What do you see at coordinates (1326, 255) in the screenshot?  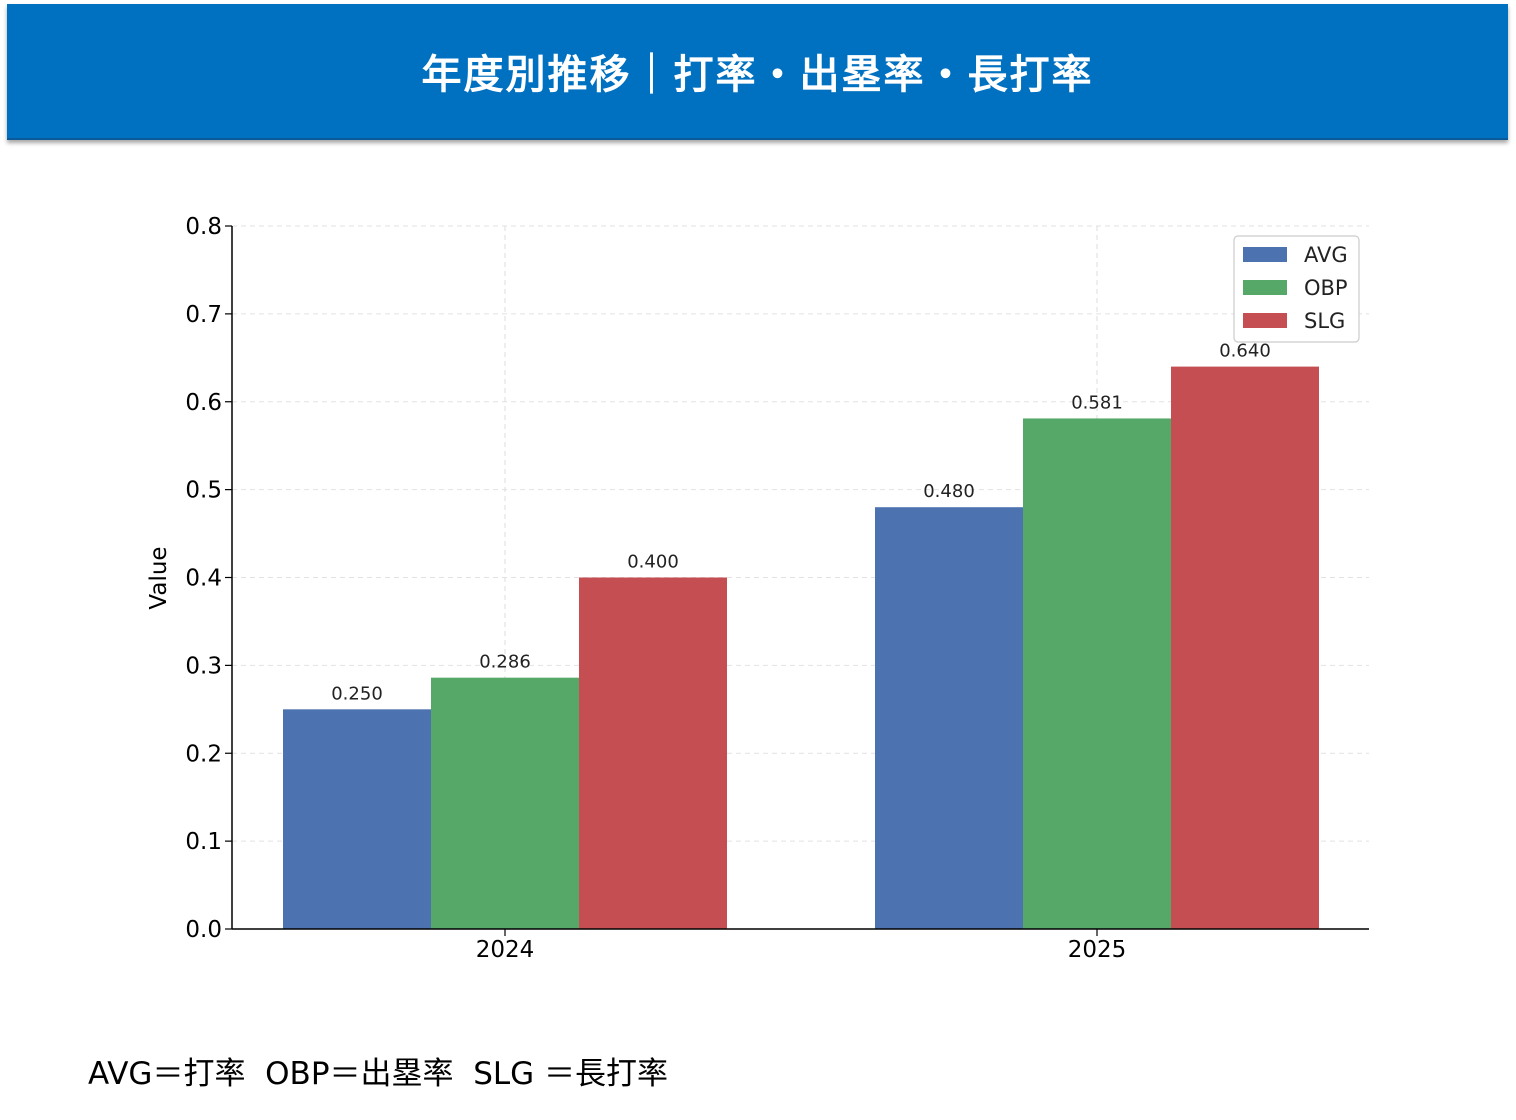 I see `legend-label: AVG` at bounding box center [1326, 255].